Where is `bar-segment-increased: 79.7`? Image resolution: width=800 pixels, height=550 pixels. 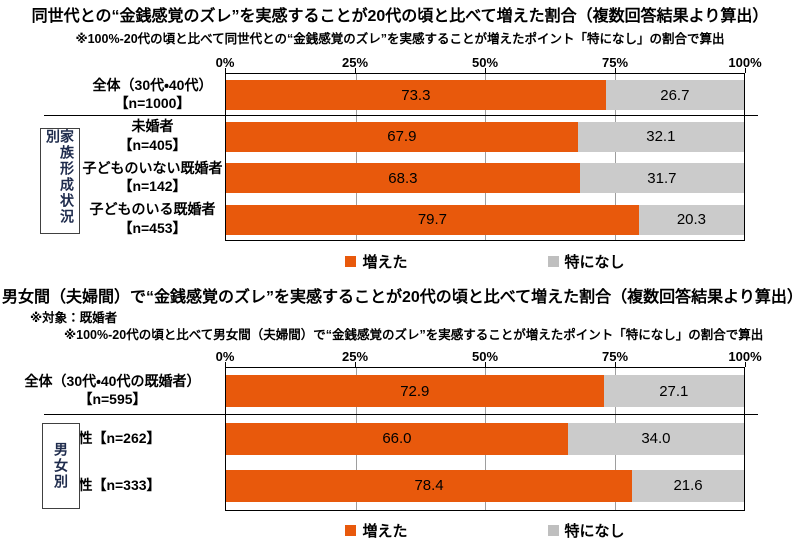
bar-segment-increased: 79.7 is located at coordinates (432, 219).